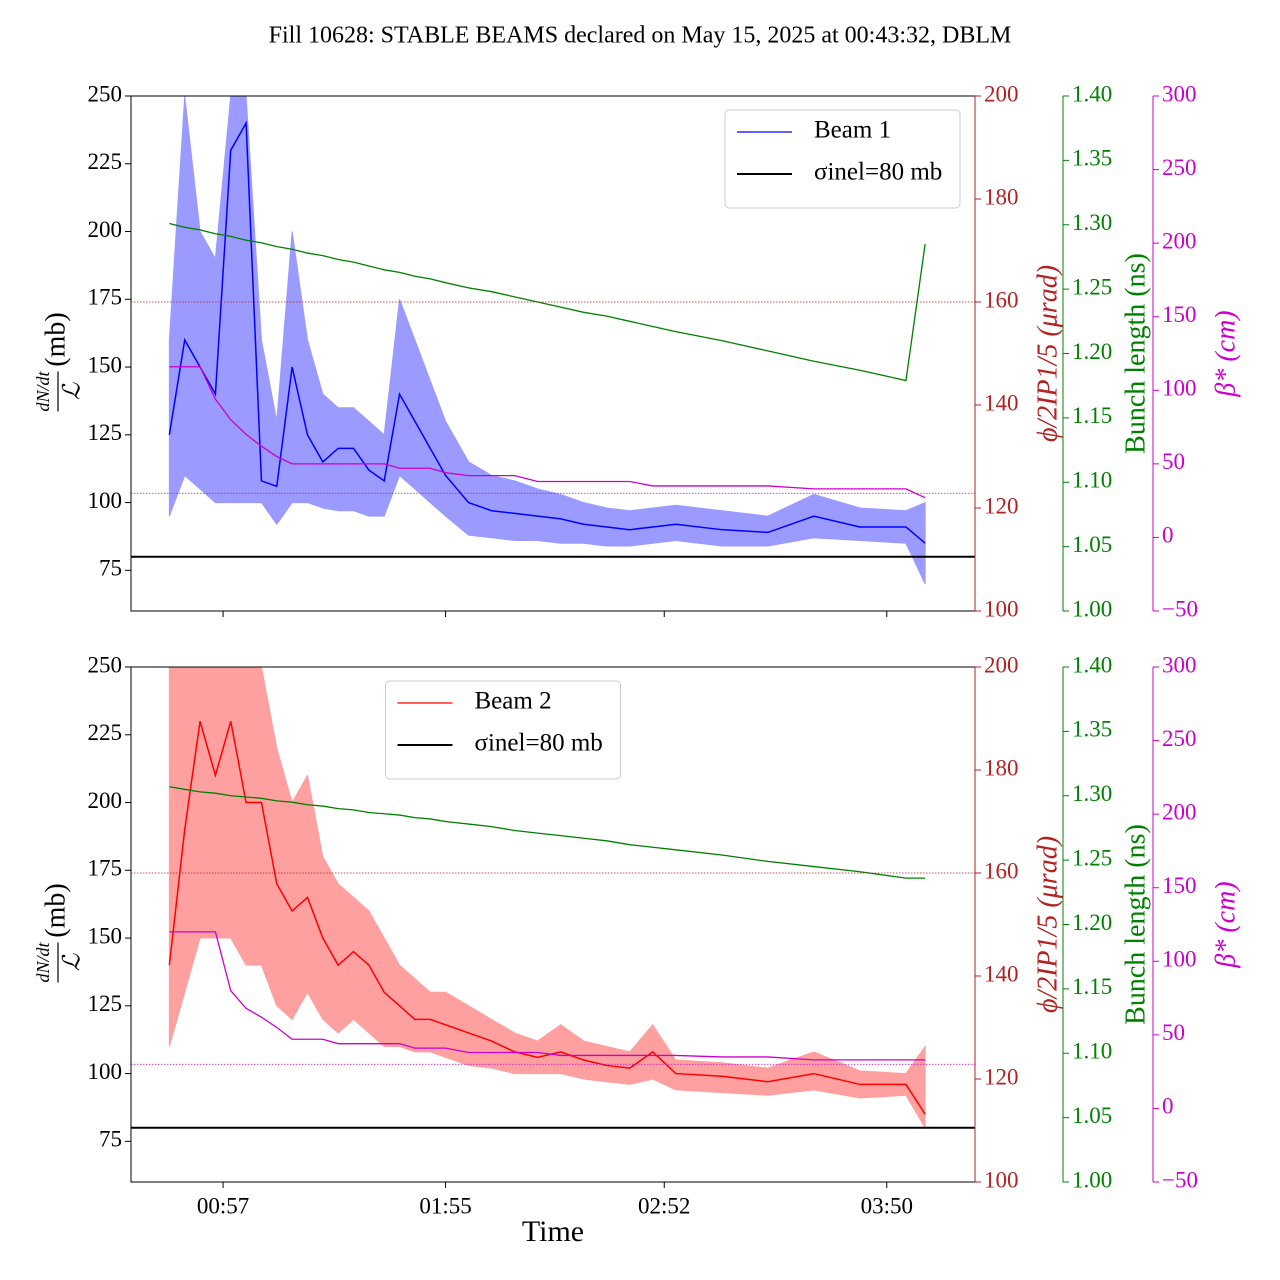  Describe the element at coordinates (852, 130) in the screenshot. I see `legend-label: Beam 1` at that location.